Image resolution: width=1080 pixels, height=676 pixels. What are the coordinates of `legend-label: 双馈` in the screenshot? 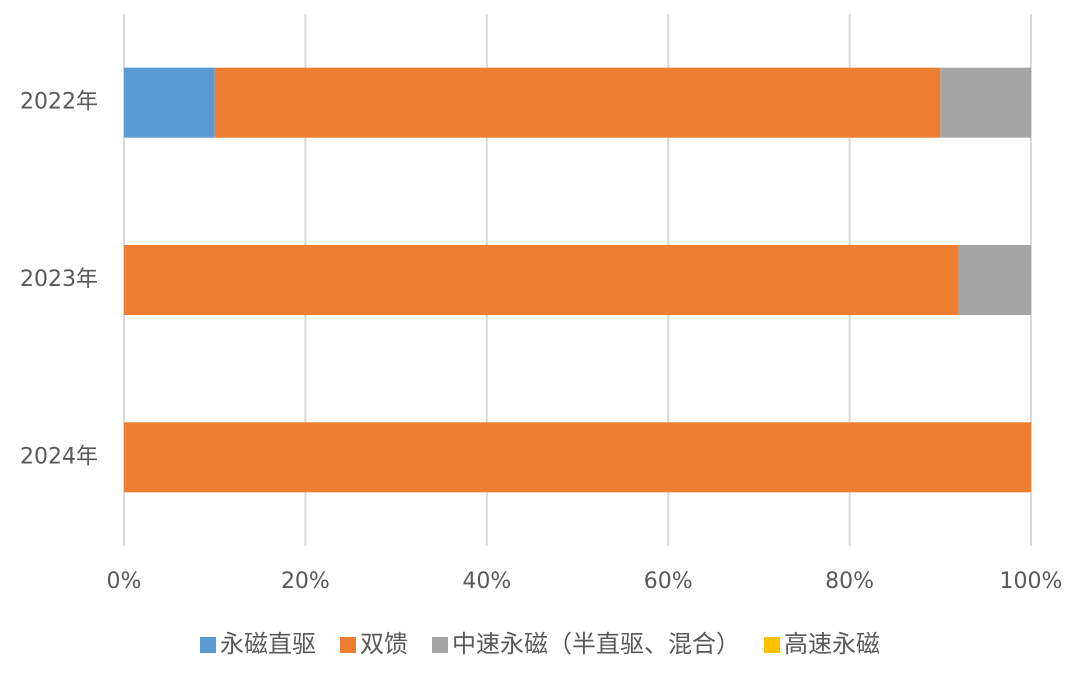 It's located at (384, 644).